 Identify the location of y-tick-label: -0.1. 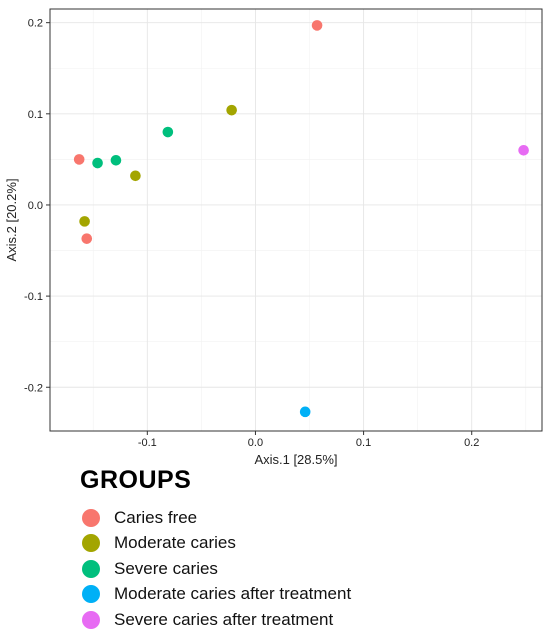
(33, 297).